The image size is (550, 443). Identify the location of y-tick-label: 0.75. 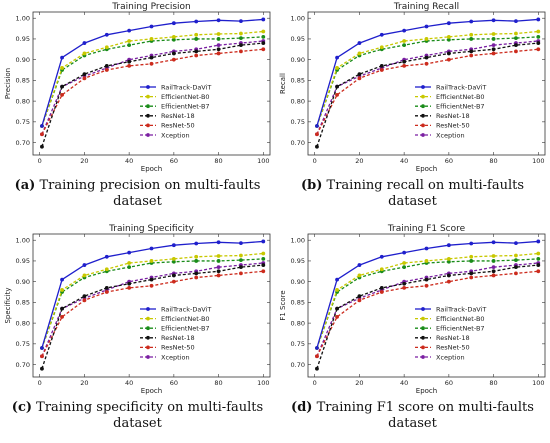
(23, 122).